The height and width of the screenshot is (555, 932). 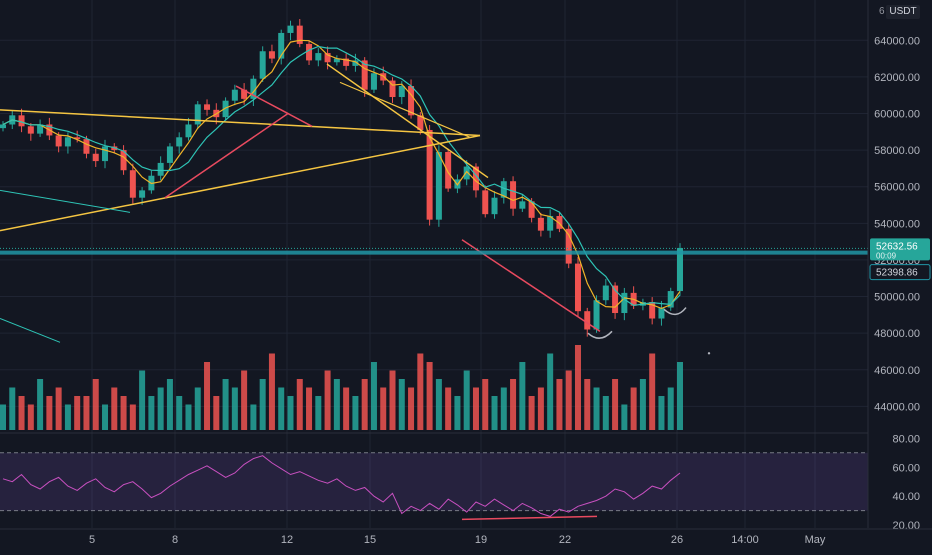 I want to click on bottom-arc-marker, so click(x=600, y=334).